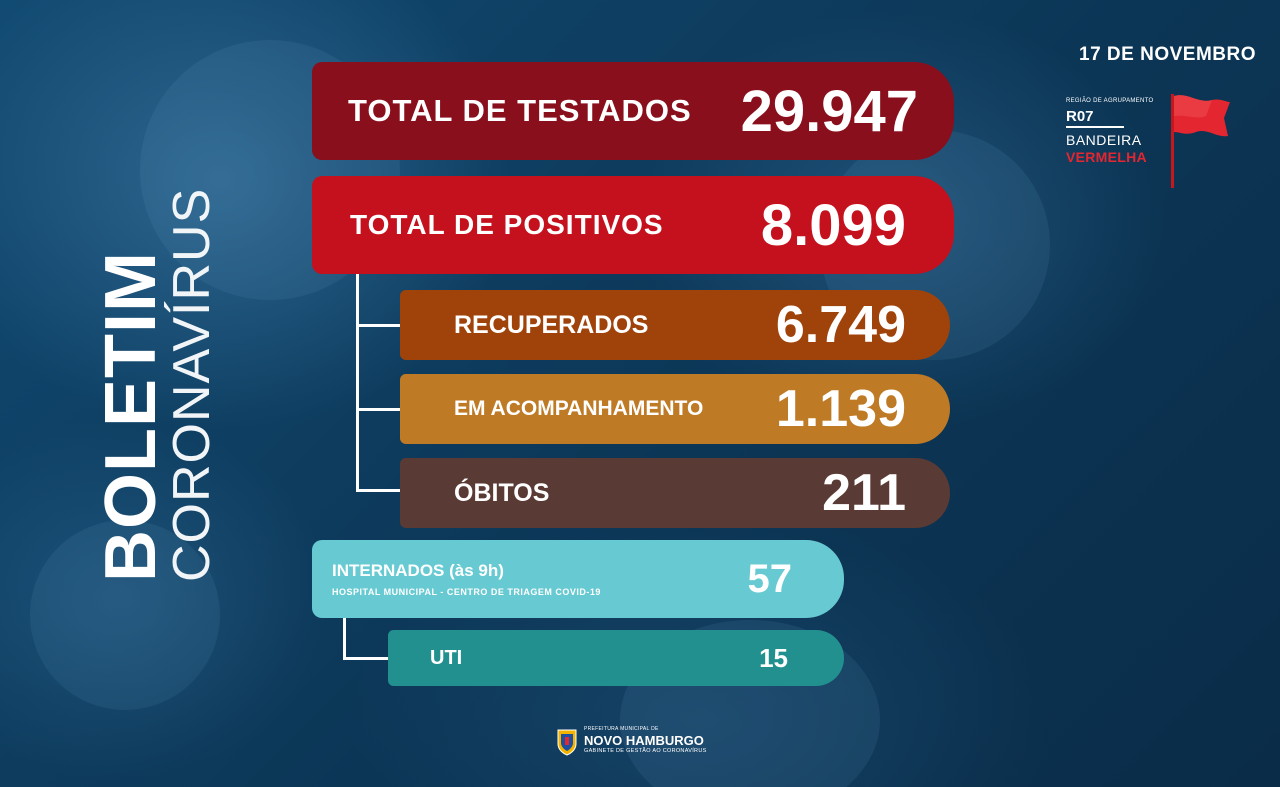 The image size is (1280, 787). I want to click on vertical-title: BOLETIM CORONAVÍRUS, so click(155, 380).